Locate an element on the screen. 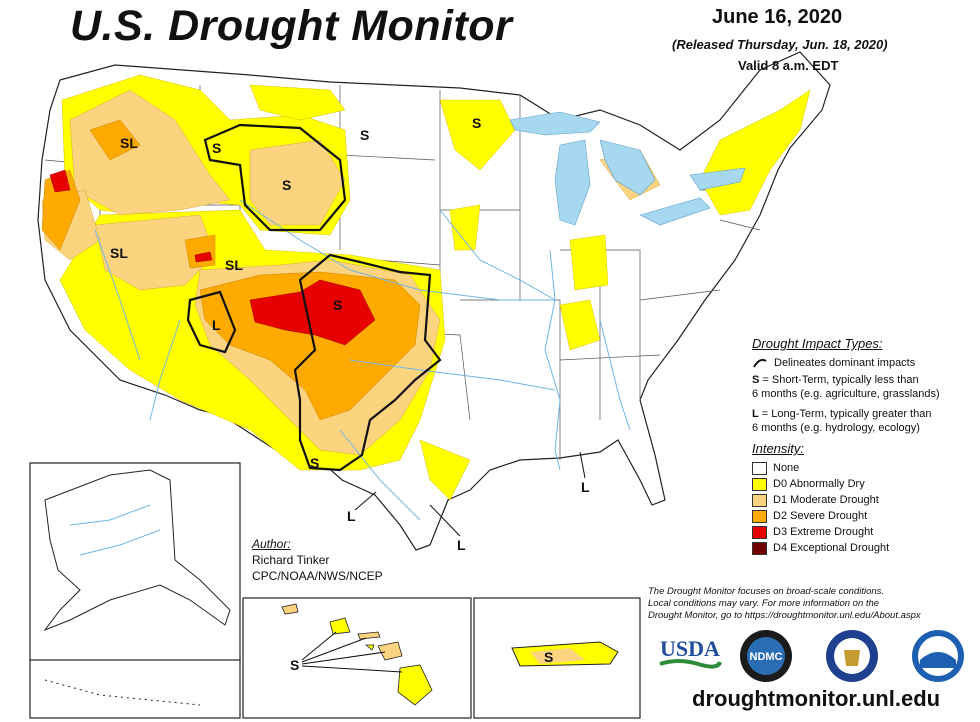 This screenshot has height=722, width=980. svg-text: NDMC is located at coordinates (766, 657).